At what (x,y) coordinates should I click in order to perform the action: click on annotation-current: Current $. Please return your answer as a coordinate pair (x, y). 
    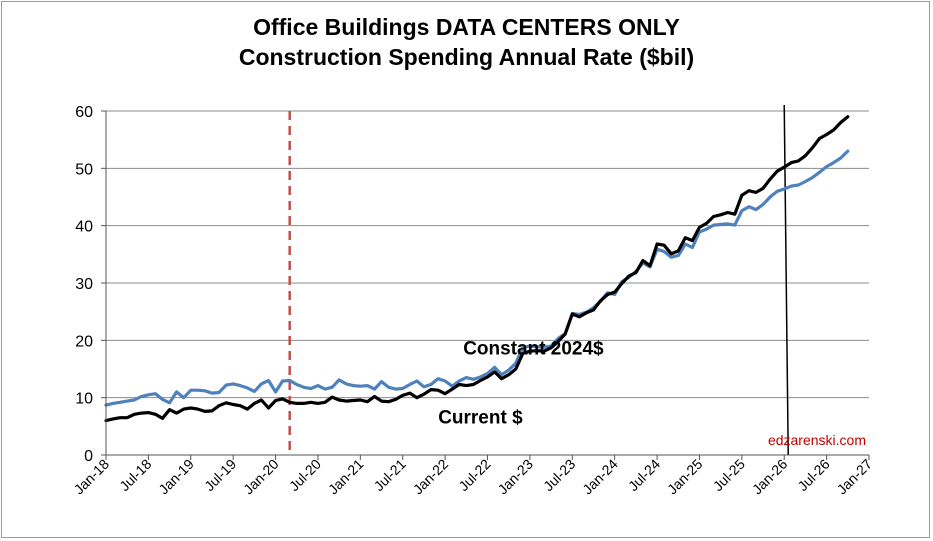
    Looking at the image, I should click on (480, 417).